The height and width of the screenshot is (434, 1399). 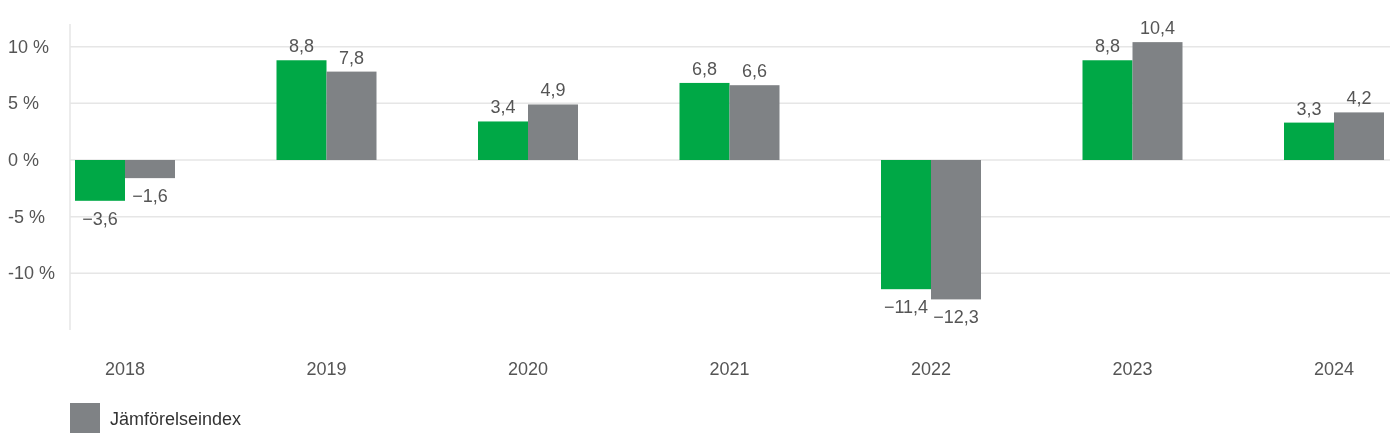 I want to click on y-tick-label: 5 %, so click(x=24, y=103).